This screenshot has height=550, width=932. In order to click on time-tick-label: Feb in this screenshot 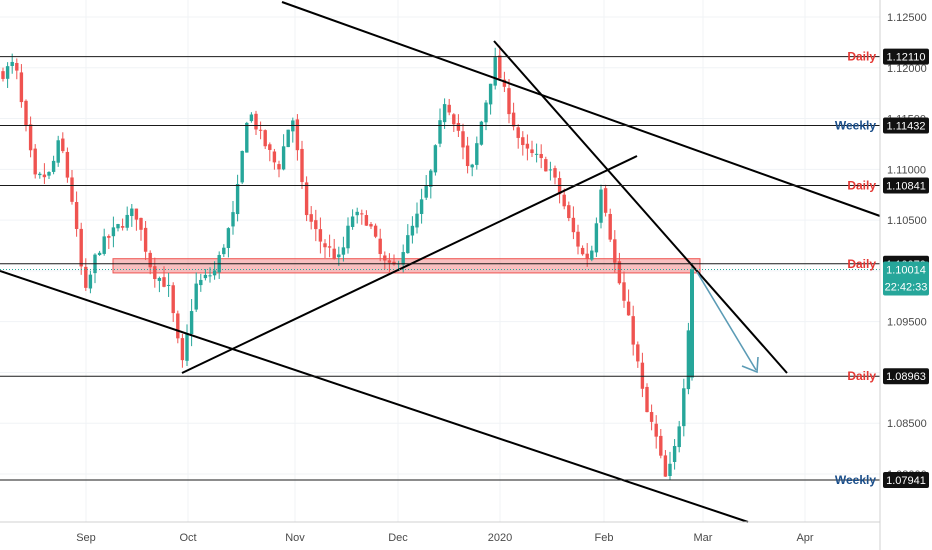, I will do `click(604, 538)`.